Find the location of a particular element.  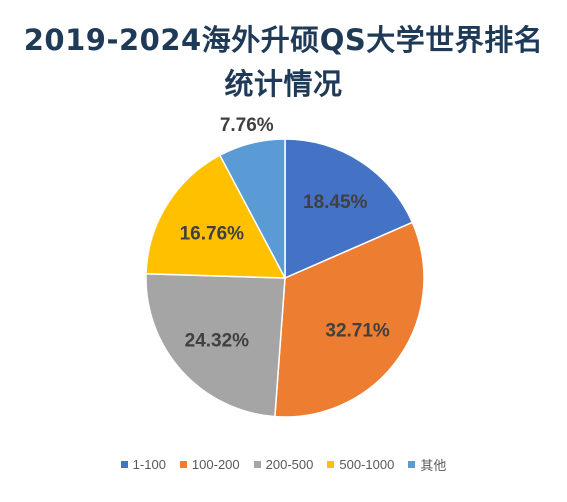

legend-item: 500-1000 is located at coordinates (360, 464).